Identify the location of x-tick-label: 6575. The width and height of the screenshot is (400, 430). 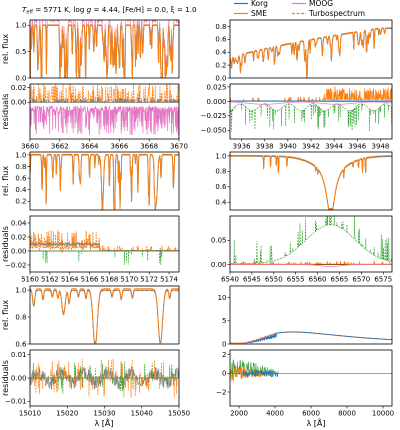
(383, 280).